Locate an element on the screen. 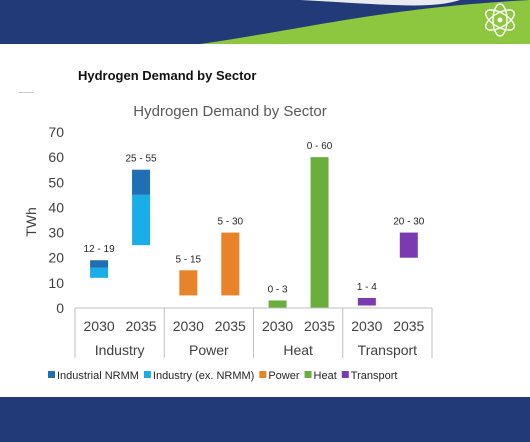 This screenshot has width=530, height=442. header-band-green-swoosh is located at coordinates (365, 22).